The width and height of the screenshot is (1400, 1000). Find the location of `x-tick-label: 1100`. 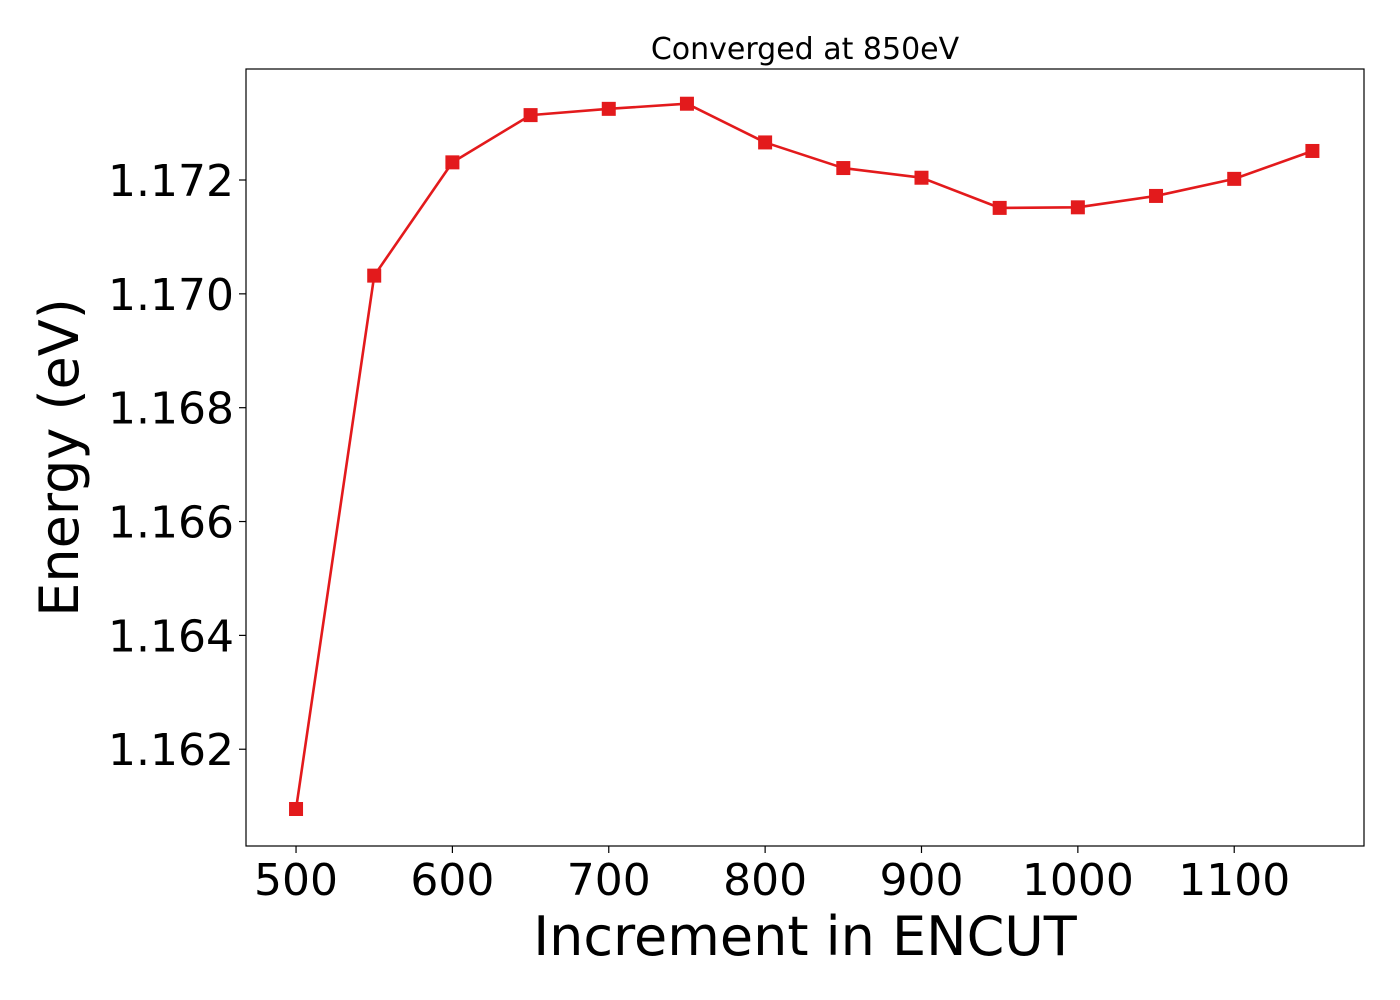

x-tick-label: 1100 is located at coordinates (1234, 880).